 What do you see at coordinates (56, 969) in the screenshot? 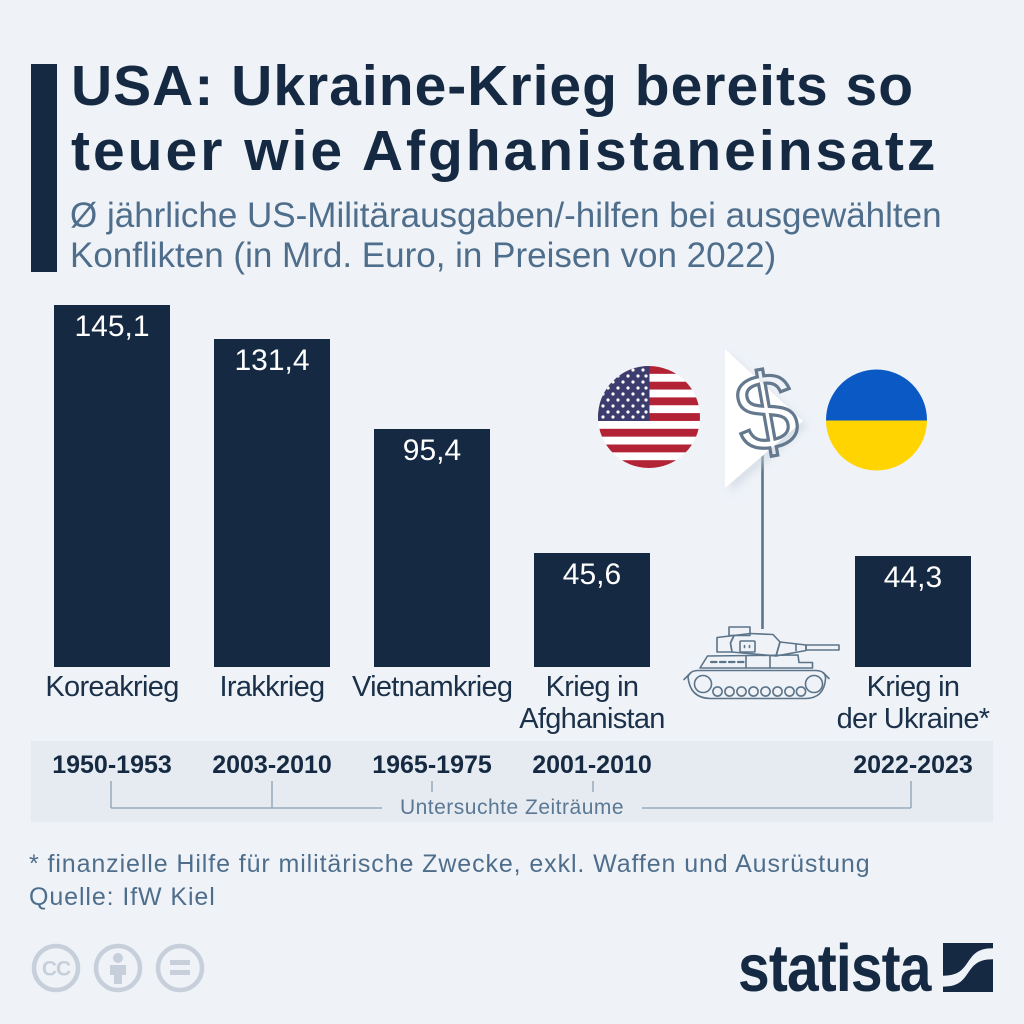
I see `svg-text: CC` at bounding box center [56, 969].